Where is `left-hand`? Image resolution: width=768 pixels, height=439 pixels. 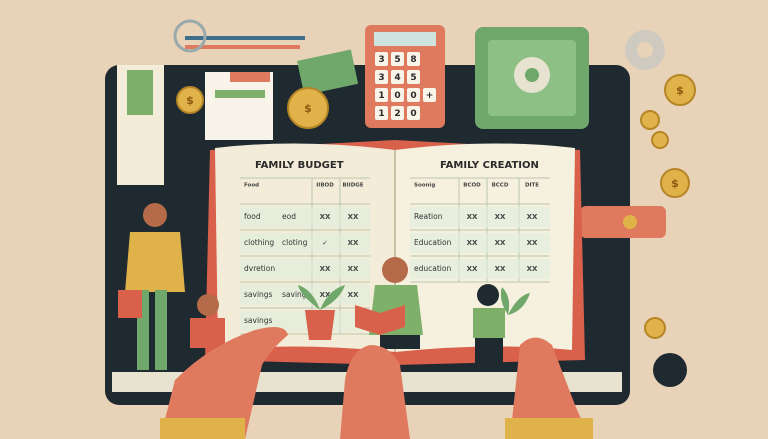
left-hand is located at coordinates (224, 382).